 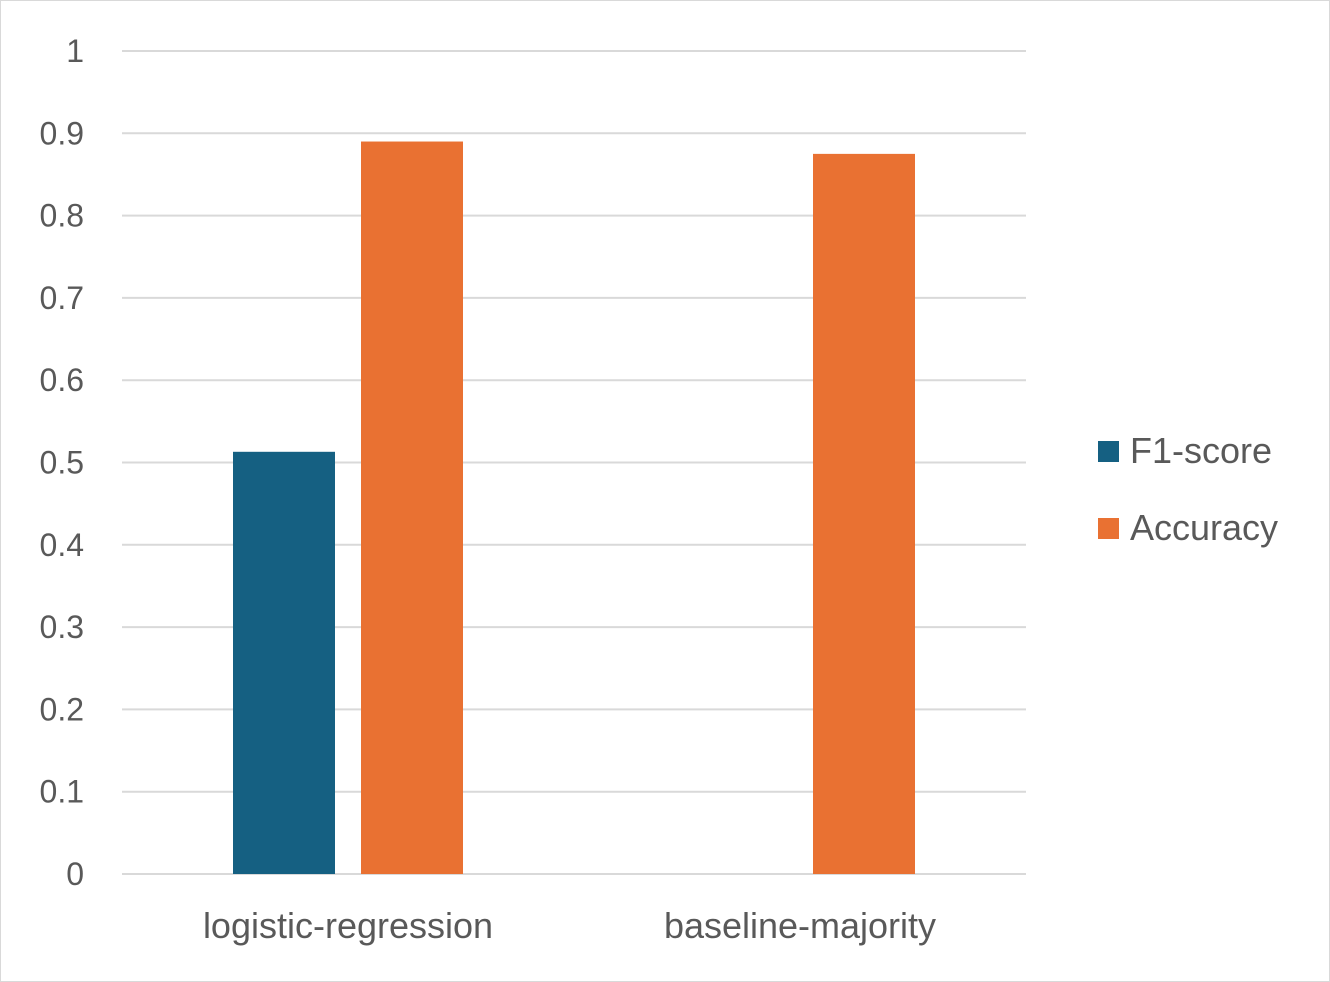 What do you see at coordinates (75, 874) in the screenshot?
I see `y-tick-label: 0` at bounding box center [75, 874].